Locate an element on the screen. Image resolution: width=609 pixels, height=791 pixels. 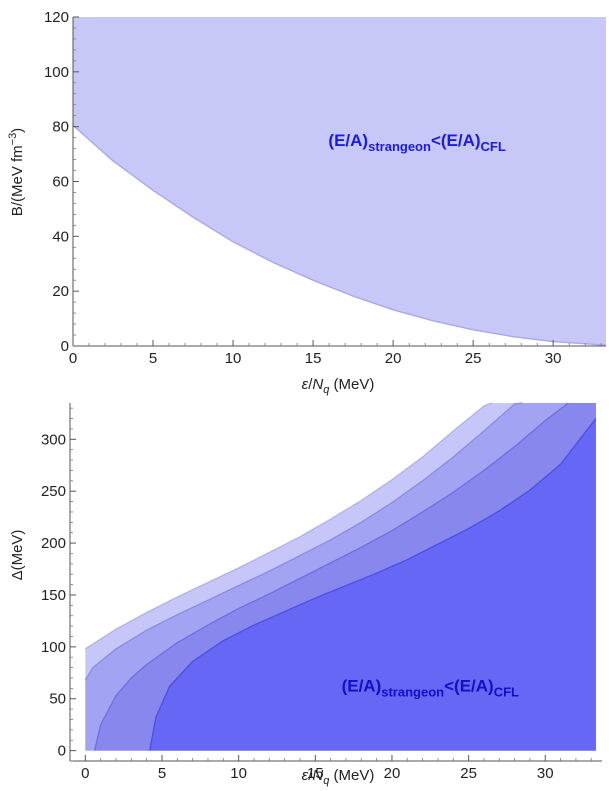
y-tick-label: 60 is located at coordinates (60, 182).